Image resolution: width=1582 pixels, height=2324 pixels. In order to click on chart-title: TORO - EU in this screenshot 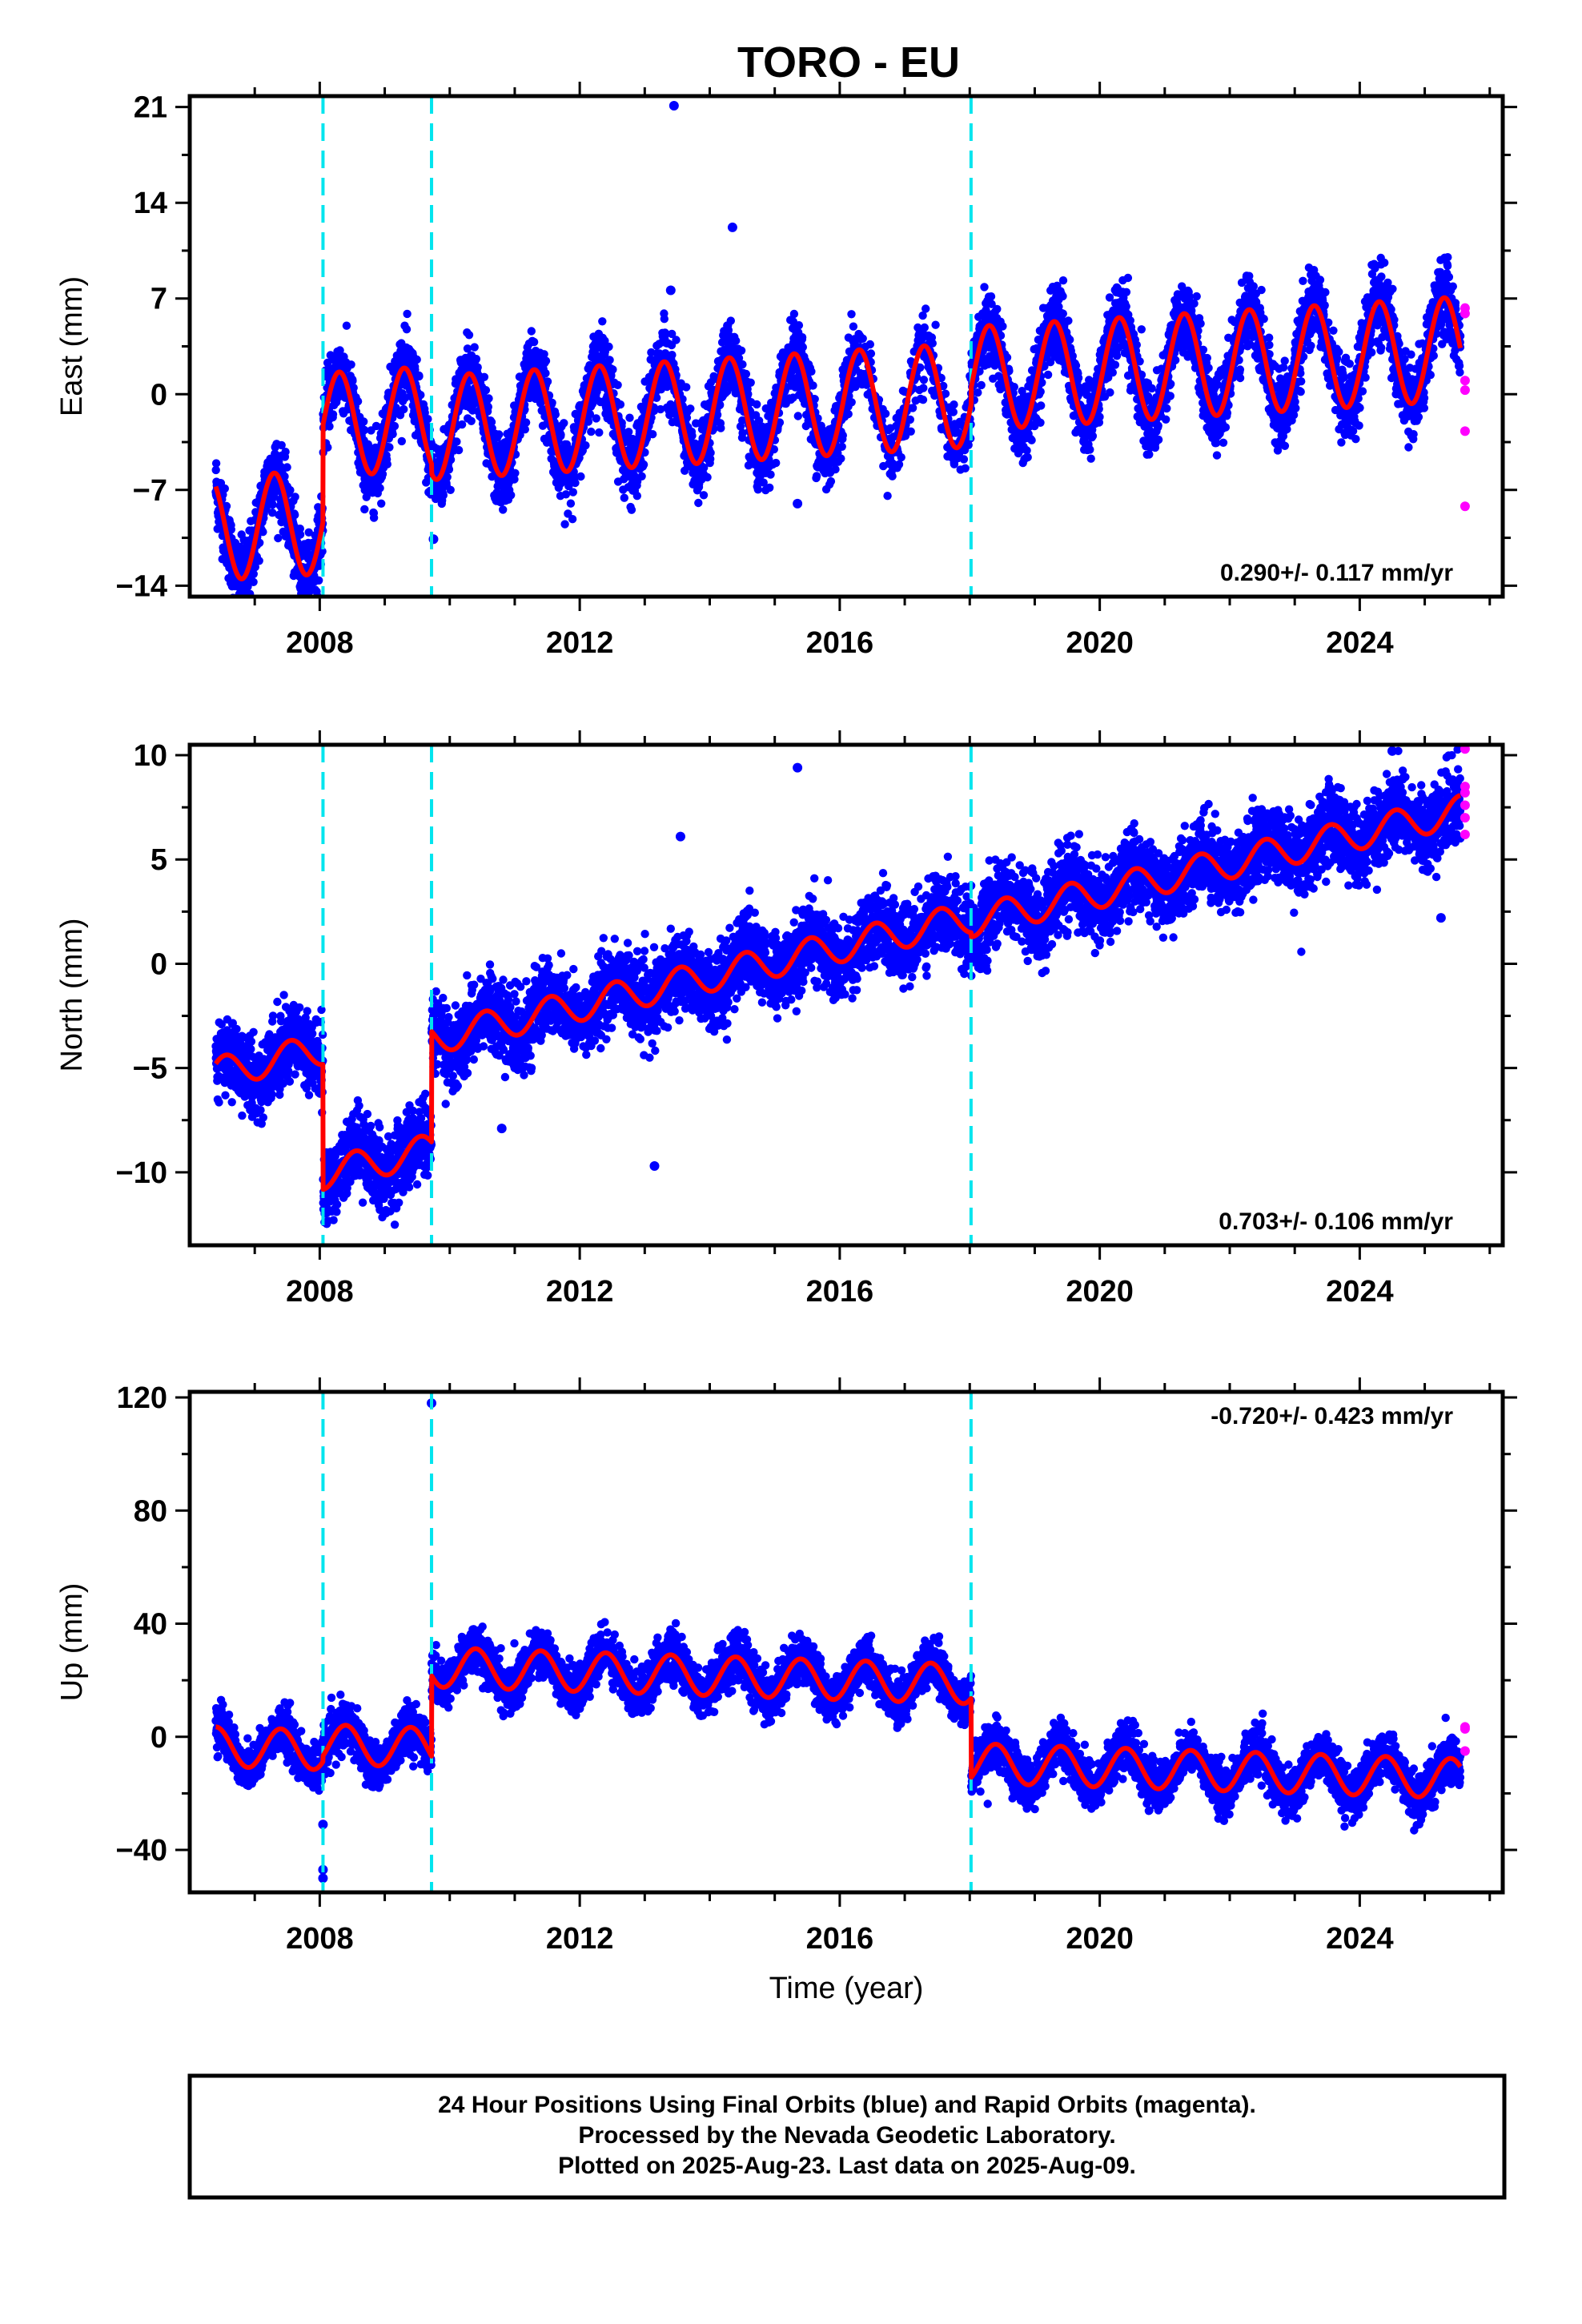, I will do `click(848, 62)`.